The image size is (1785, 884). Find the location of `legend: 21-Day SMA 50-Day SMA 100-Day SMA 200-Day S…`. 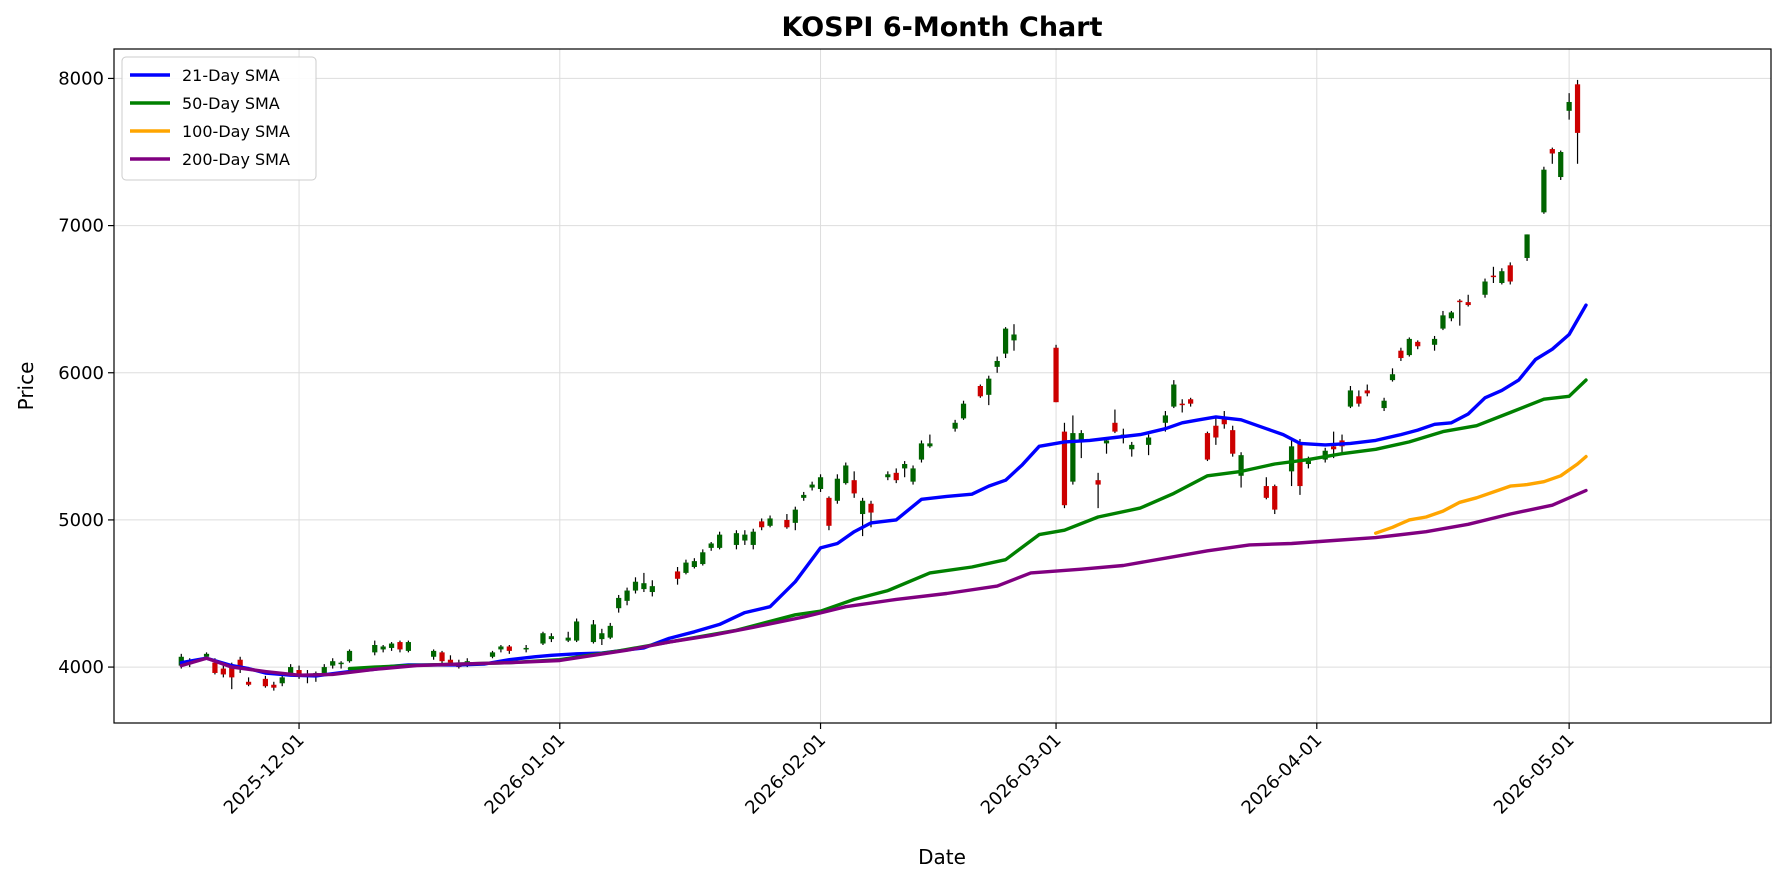

legend: 21-Day SMA 50-Day SMA 100-Day SMA 200-Day S… is located at coordinates (219, 118).